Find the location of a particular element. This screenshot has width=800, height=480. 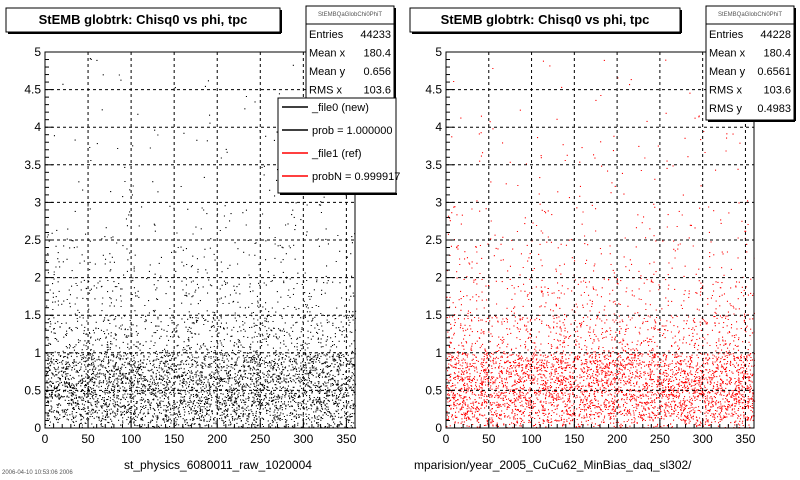

legend-label: _file1 (ref) is located at coordinates (336, 154).